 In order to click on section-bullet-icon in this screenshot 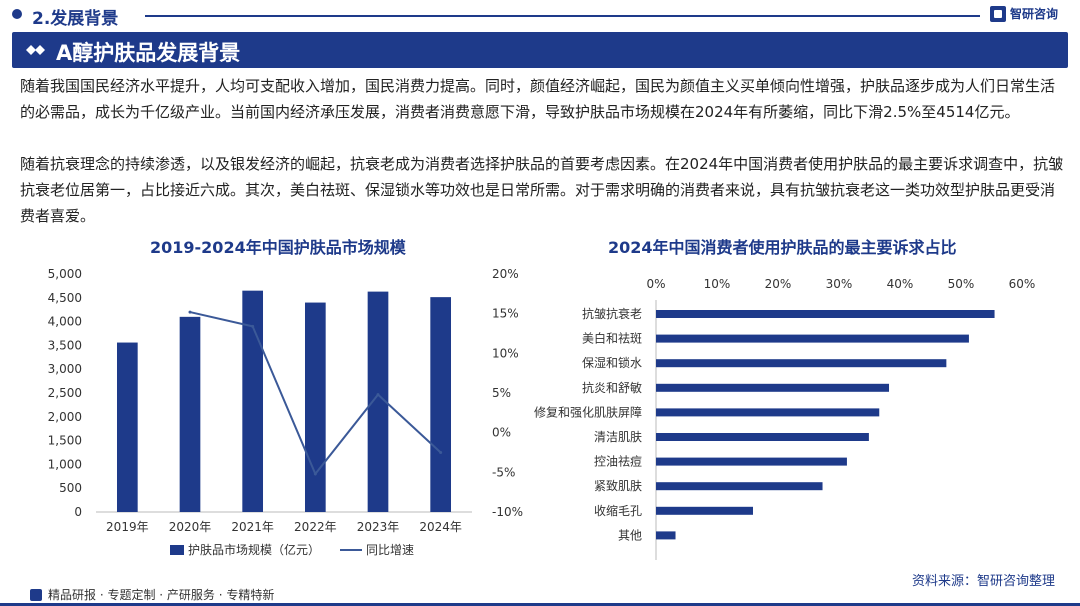, I will do `click(17, 14)`.